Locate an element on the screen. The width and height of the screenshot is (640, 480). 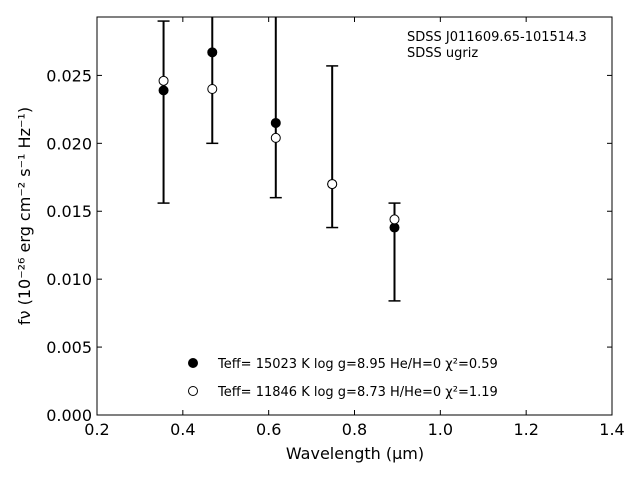
x-tick-label: 1.4 is located at coordinates (611, 429).